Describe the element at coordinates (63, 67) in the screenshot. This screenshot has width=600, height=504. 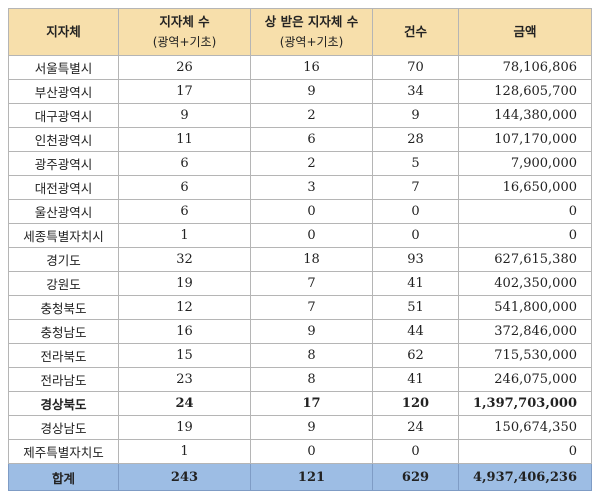
I see `cell-region: 서울특별시` at that location.